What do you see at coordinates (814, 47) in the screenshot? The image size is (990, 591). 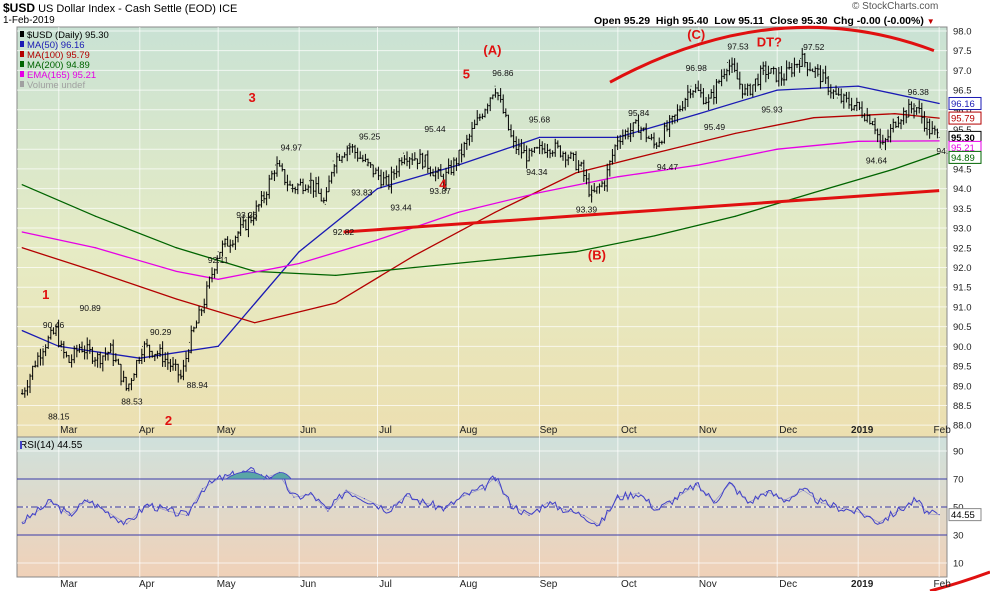 I see `price-point-label: 97.52` at bounding box center [814, 47].